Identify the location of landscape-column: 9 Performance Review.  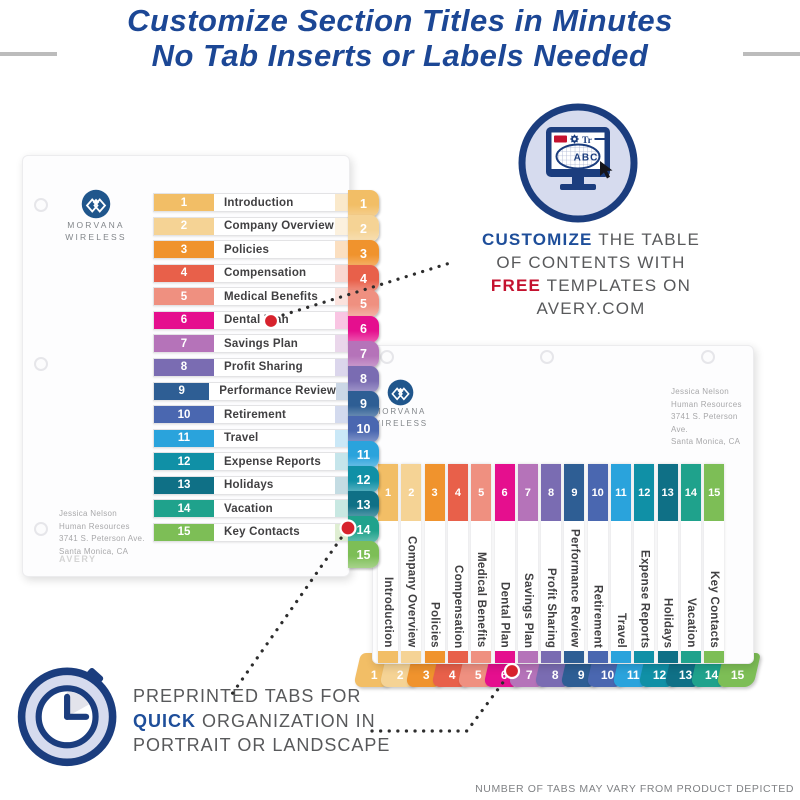
(574, 563).